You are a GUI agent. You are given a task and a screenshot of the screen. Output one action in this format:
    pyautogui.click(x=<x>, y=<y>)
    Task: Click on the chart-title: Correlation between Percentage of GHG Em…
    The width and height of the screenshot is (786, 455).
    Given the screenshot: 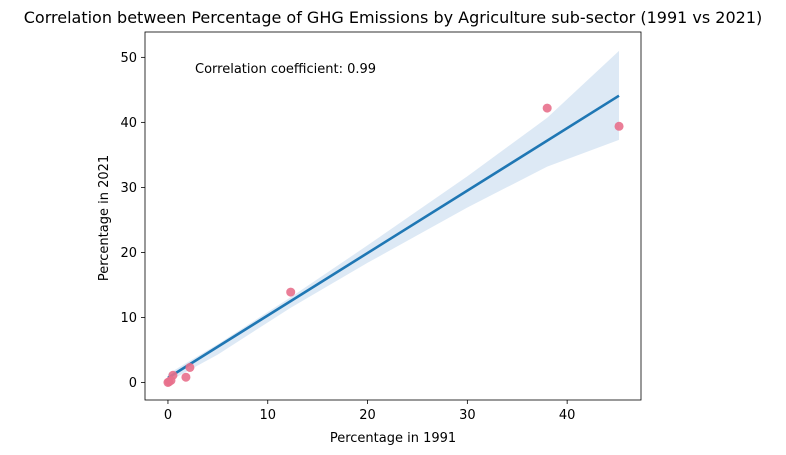 What is the action you would take?
    pyautogui.click(x=393, y=17)
    